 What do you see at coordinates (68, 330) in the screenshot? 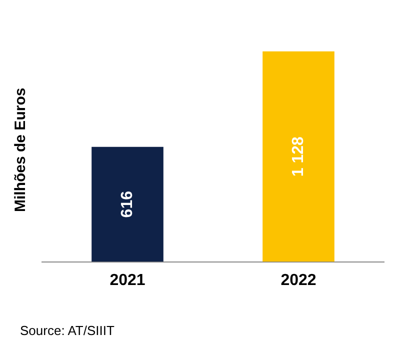
I see `source-note: Source: AT/SIIIT` at bounding box center [68, 330].